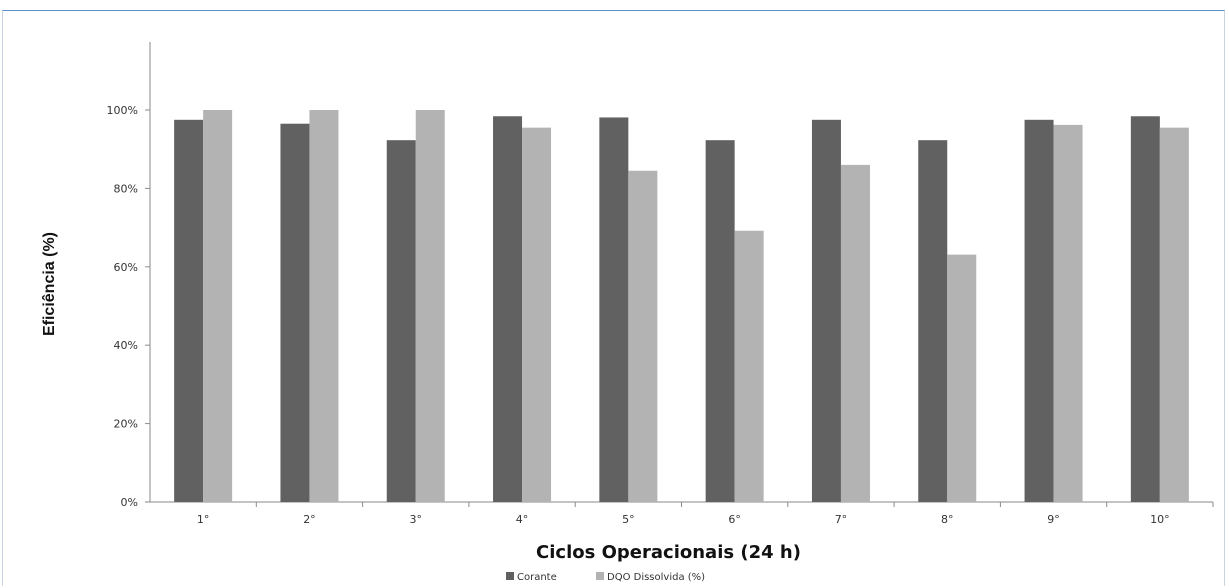 This screenshot has height=588, width=1229. I want to click on x-ticks: 1° 2° 3° 4° 5° 6° 7° 8° 9° 10°, so click(705, 514).